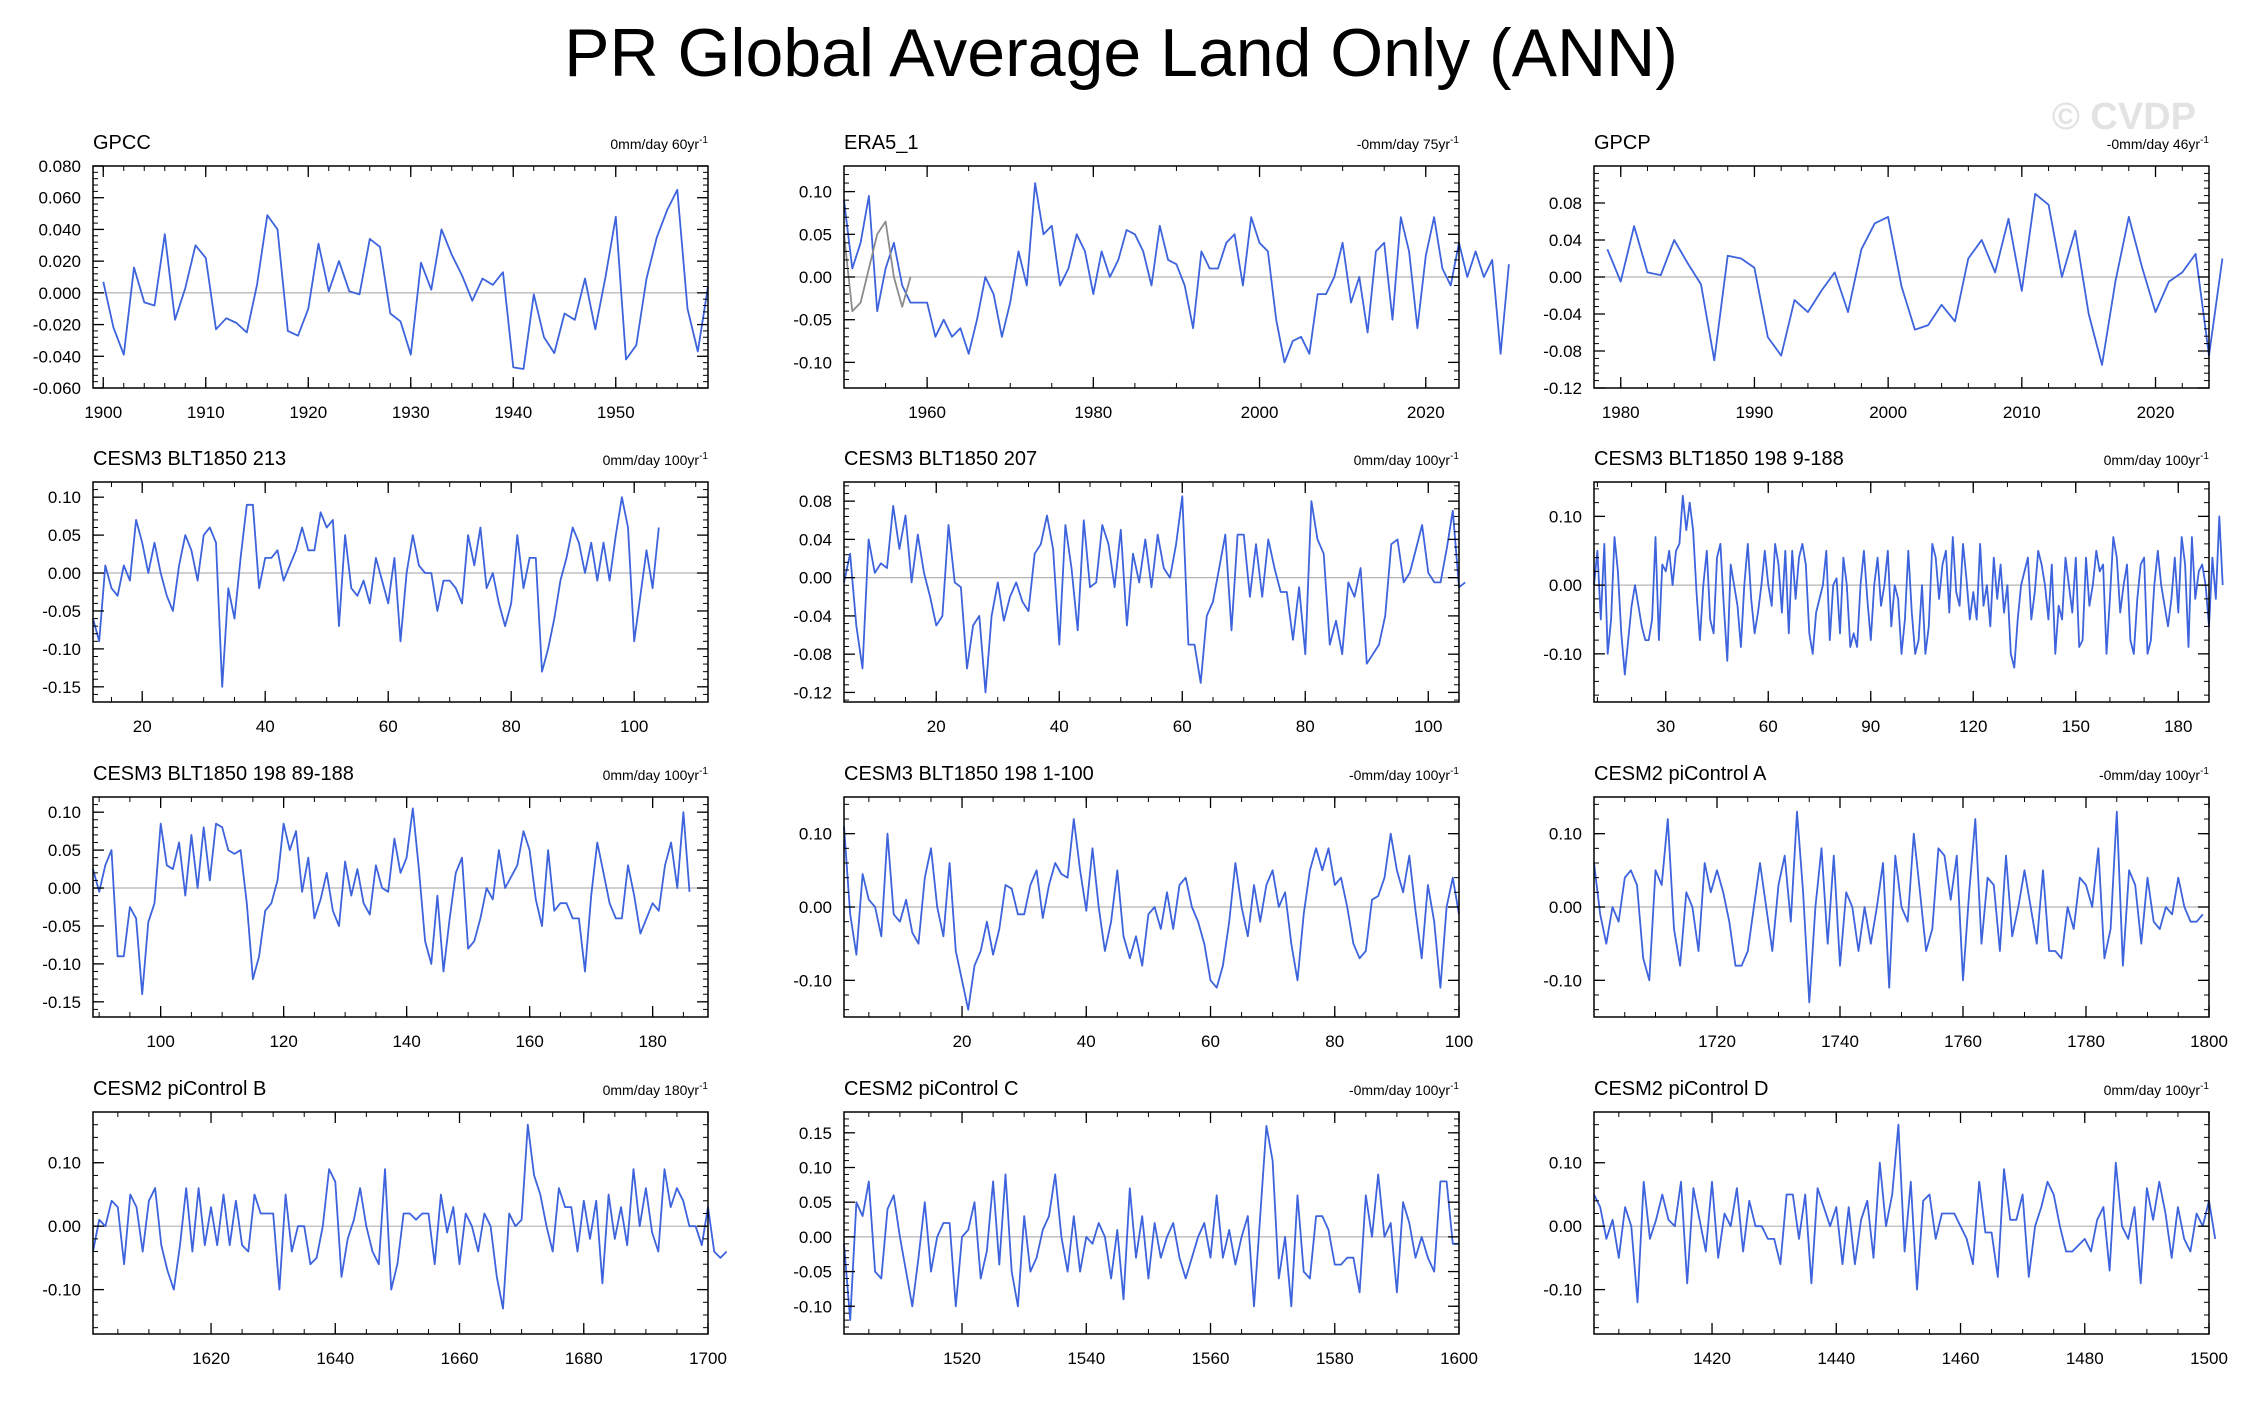  What do you see at coordinates (1665, 726) in the screenshot?
I see `x-tick-label: 30` at bounding box center [1665, 726].